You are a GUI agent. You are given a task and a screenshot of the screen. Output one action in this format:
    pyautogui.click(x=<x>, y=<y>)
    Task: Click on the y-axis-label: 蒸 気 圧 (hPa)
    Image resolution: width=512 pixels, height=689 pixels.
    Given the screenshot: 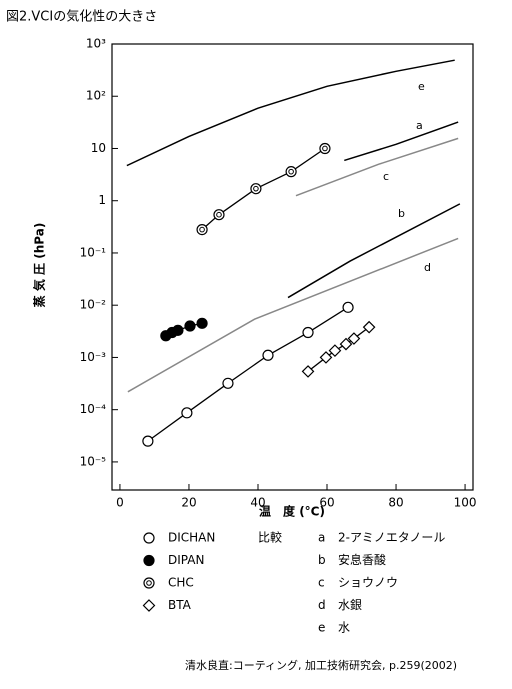 What is the action you would take?
    pyautogui.click(x=39, y=265)
    